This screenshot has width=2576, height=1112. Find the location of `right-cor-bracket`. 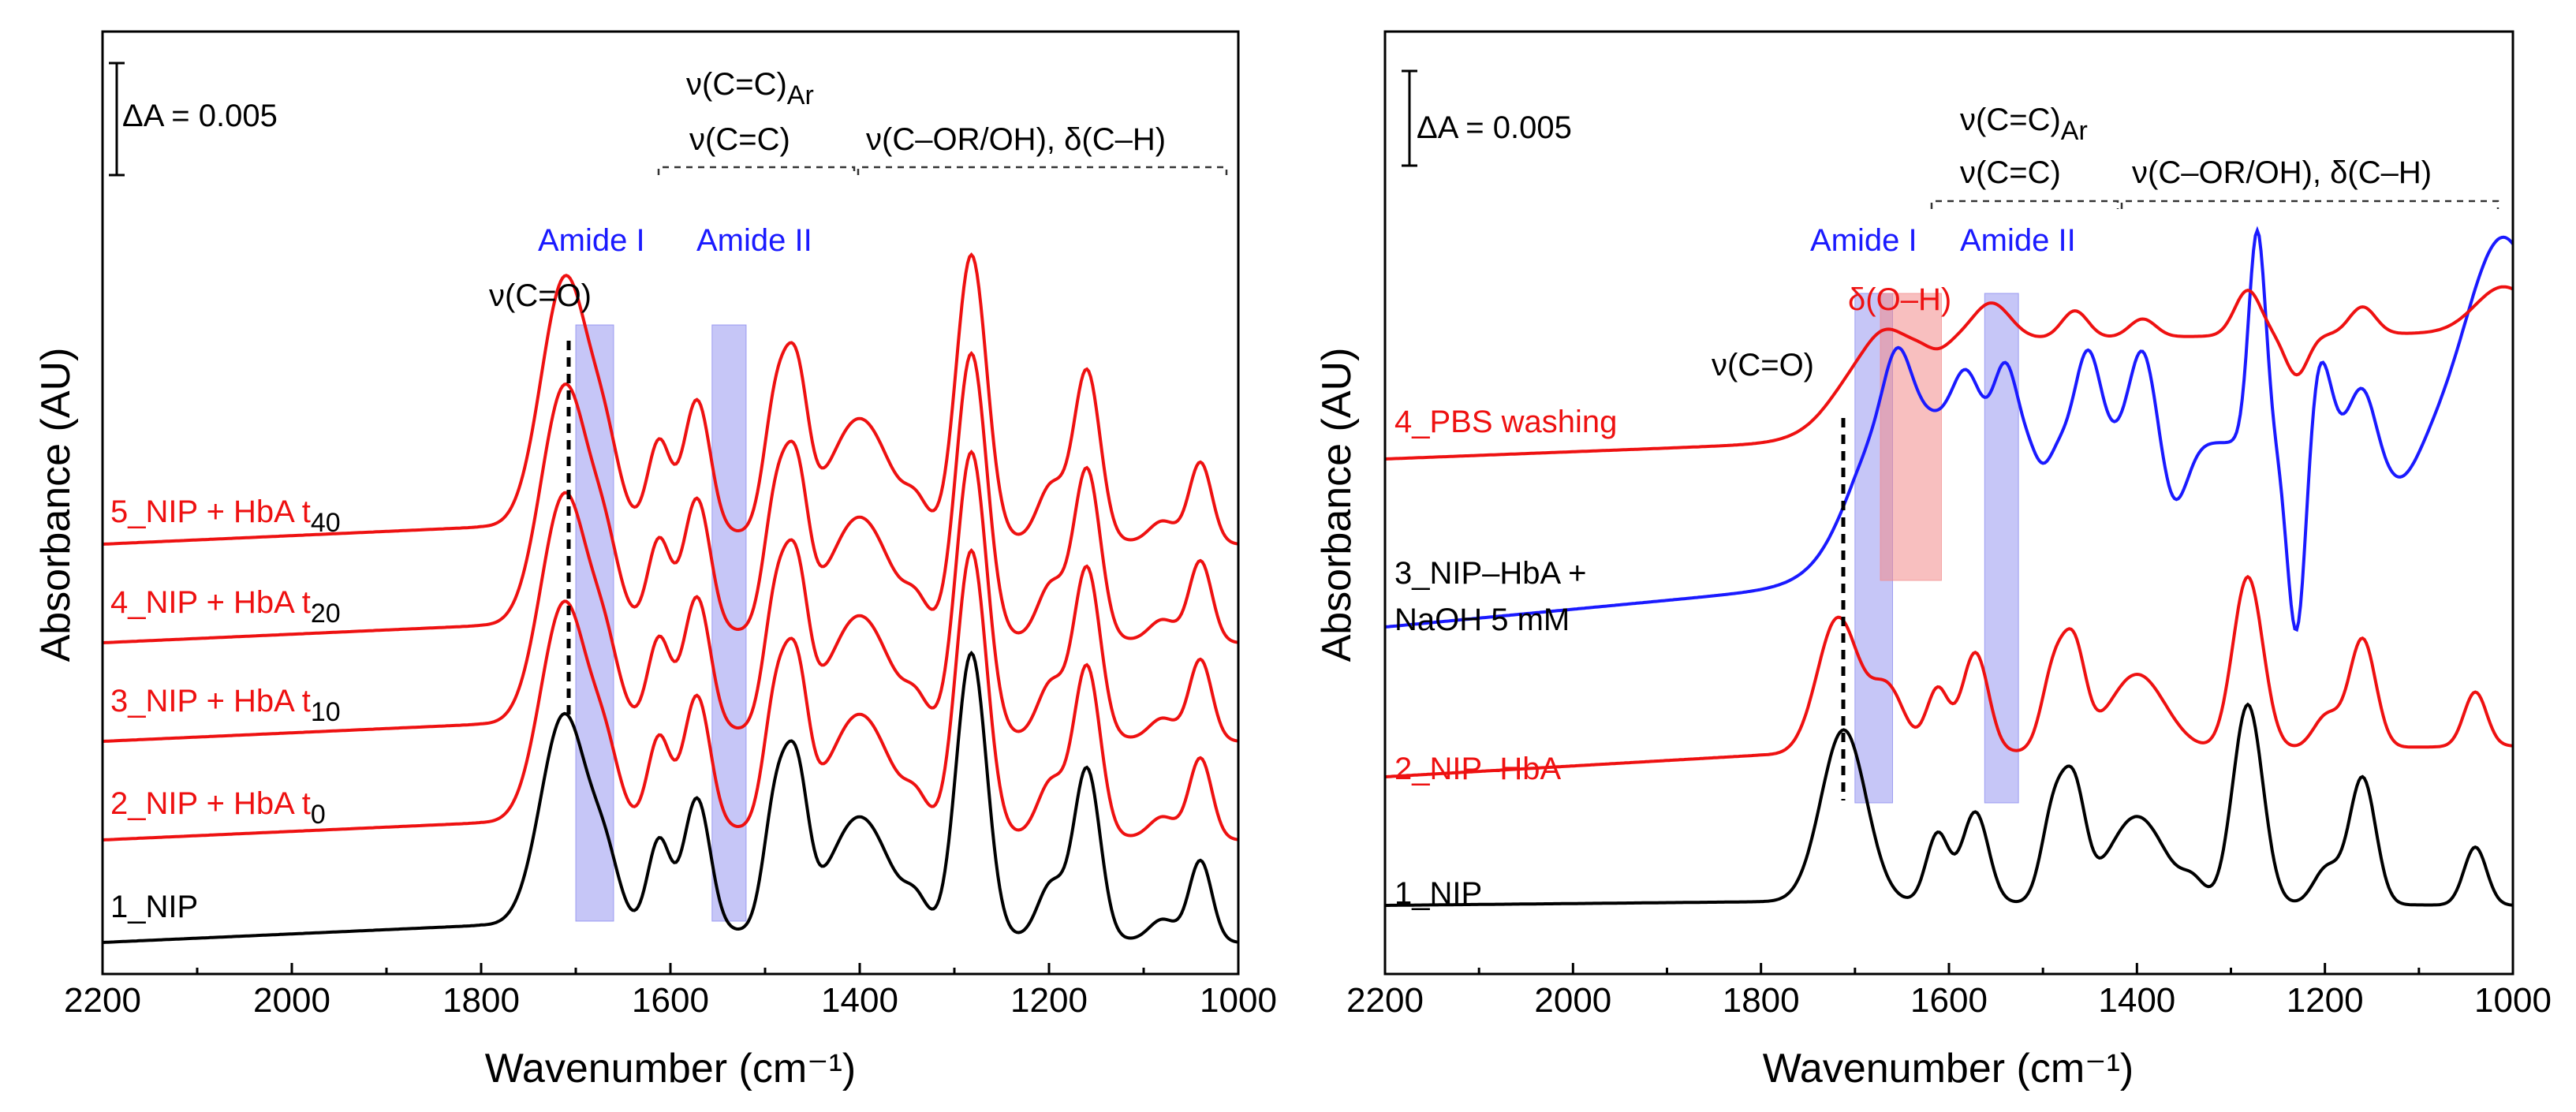

right-cor-bracket is located at coordinates (2309, 205).